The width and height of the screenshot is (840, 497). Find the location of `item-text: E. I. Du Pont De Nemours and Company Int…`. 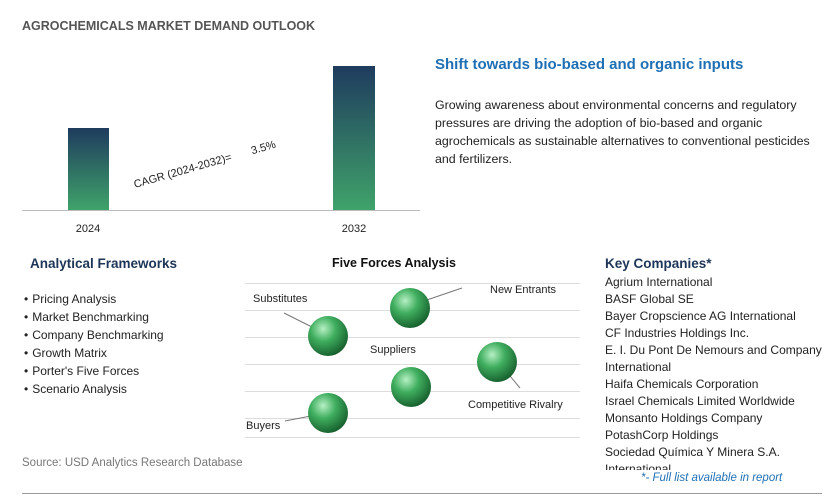

item-text: E. I. Du Pont De Nemours and Company Int… is located at coordinates (713, 358).